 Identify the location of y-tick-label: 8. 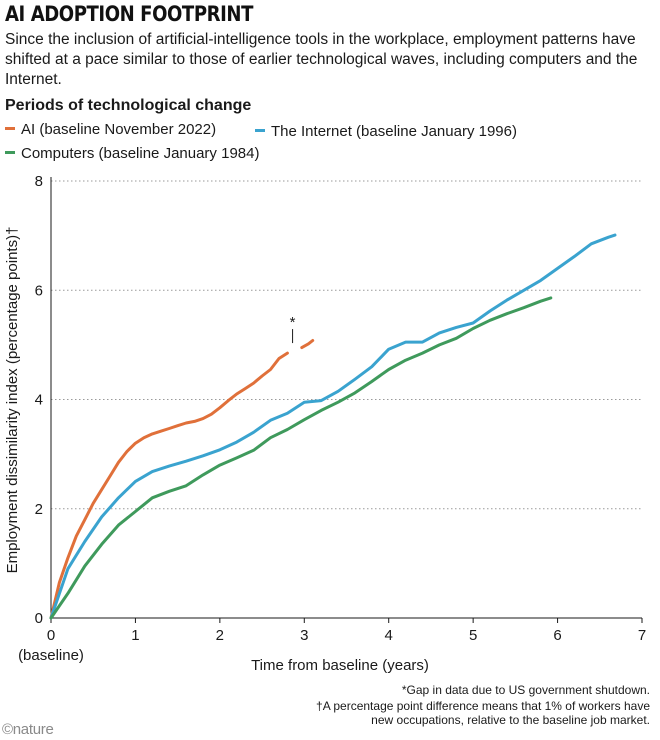
(39, 181).